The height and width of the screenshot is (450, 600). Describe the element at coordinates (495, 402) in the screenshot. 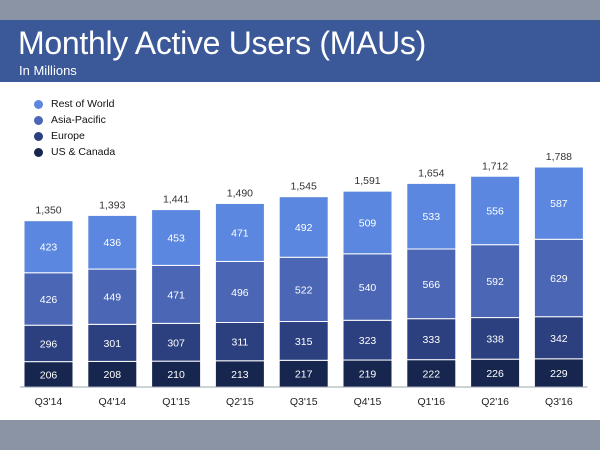

I see `x-tick-label: Q2'16` at that location.